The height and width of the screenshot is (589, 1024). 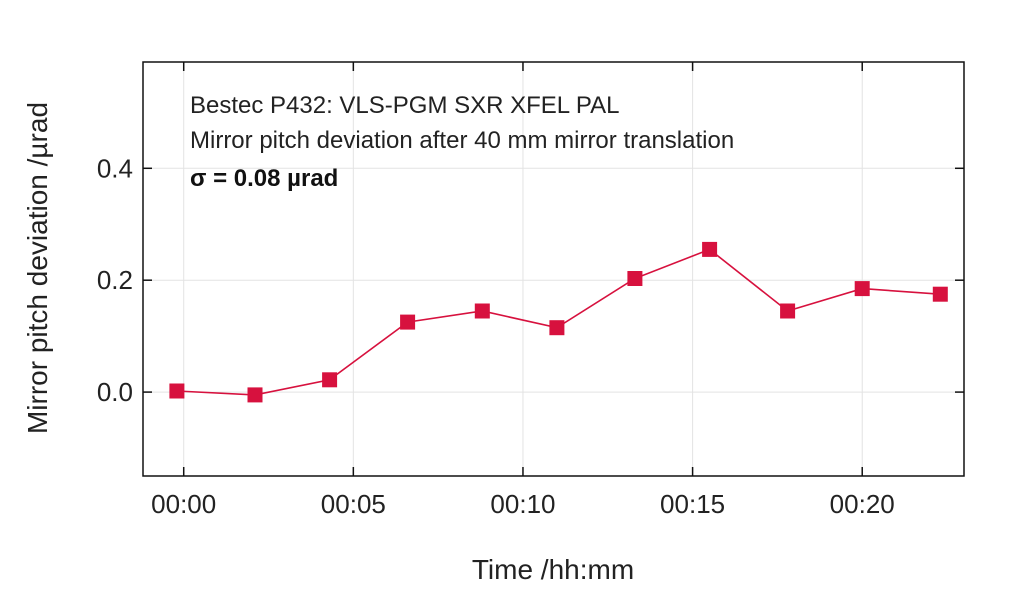 I want to click on x-tick-label: 00:20, so click(x=862, y=504).